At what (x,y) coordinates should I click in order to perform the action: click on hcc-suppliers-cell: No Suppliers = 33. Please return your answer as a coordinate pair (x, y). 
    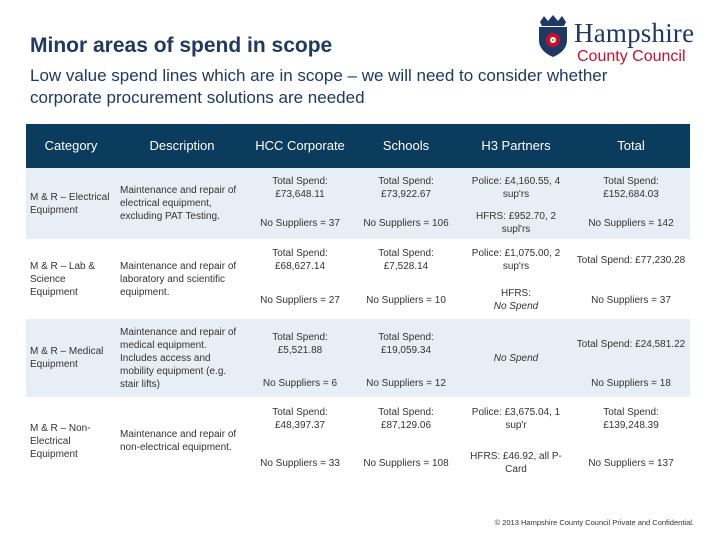
    Looking at the image, I should click on (300, 463).